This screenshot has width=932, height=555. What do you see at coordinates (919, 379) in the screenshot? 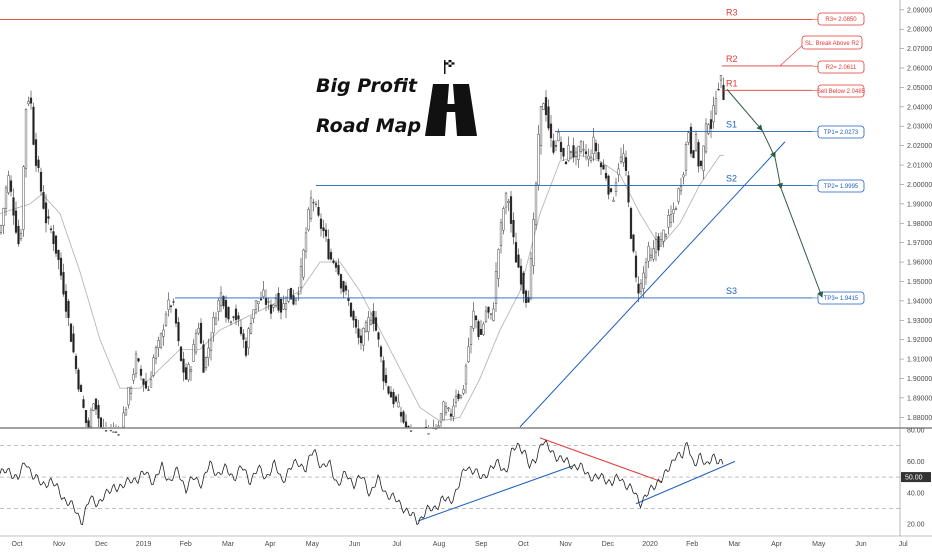
I see `price-tick-label: 1.90000` at bounding box center [919, 379].